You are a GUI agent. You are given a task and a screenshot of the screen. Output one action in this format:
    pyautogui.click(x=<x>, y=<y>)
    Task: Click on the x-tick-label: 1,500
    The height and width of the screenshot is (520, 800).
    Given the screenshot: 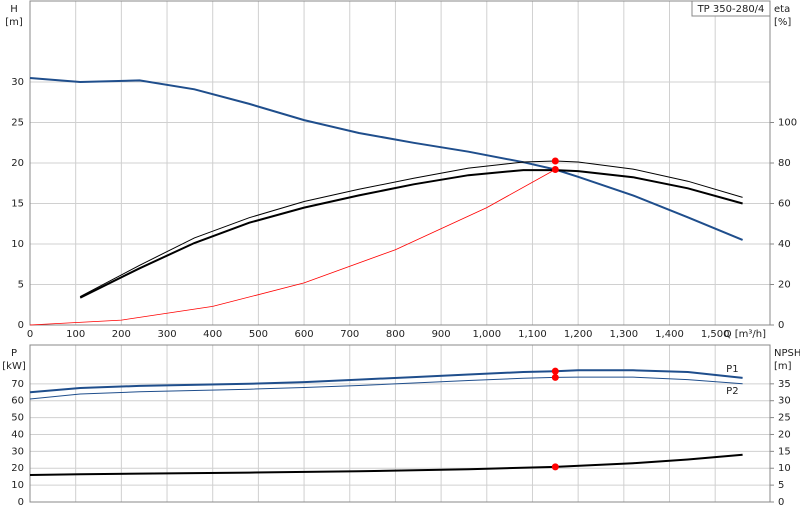 What is the action you would take?
    pyautogui.click(x=715, y=334)
    